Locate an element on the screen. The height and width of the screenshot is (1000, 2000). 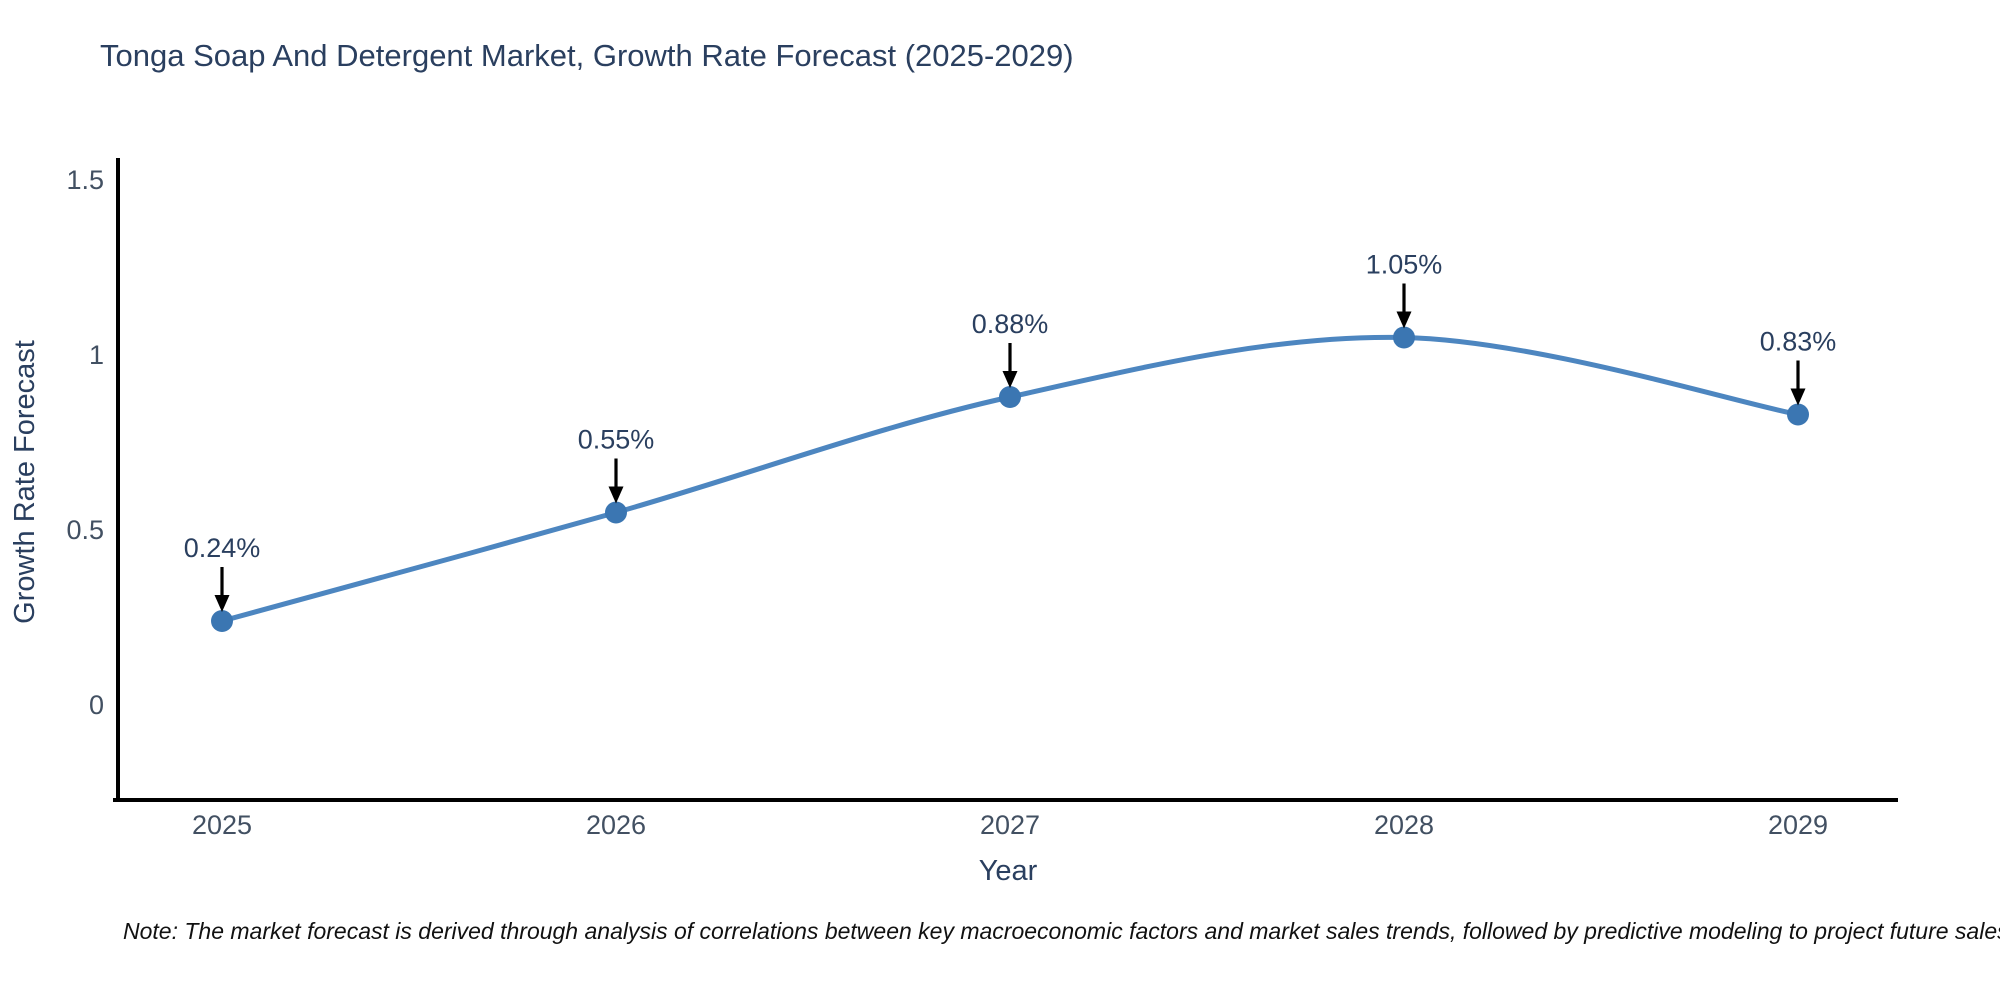
annotation-label: 0.55% is located at coordinates (616, 440).